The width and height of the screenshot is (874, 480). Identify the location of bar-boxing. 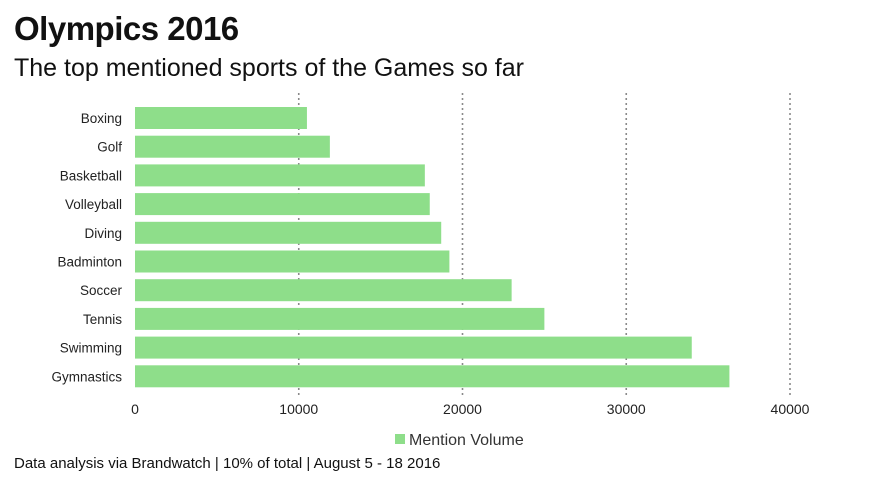
(221, 118).